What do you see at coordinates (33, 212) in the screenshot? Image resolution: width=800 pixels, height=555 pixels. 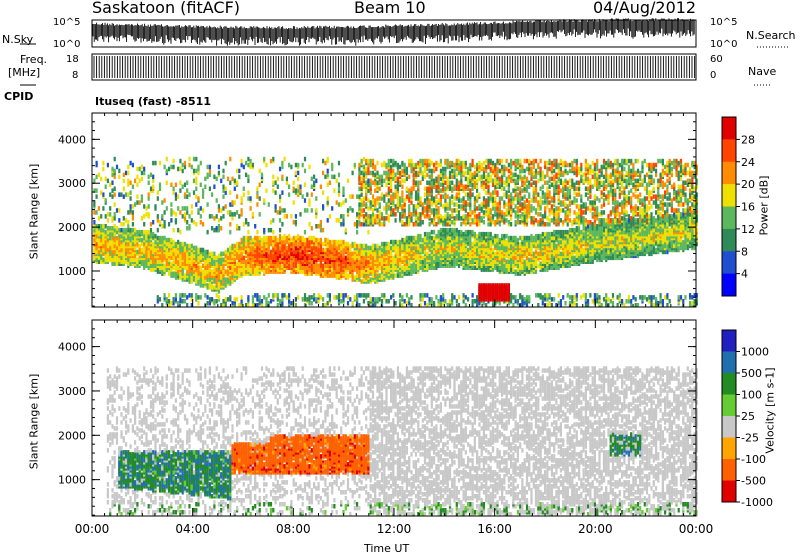 I see `power-ylabel: Slant Range [km]` at bounding box center [33, 212].